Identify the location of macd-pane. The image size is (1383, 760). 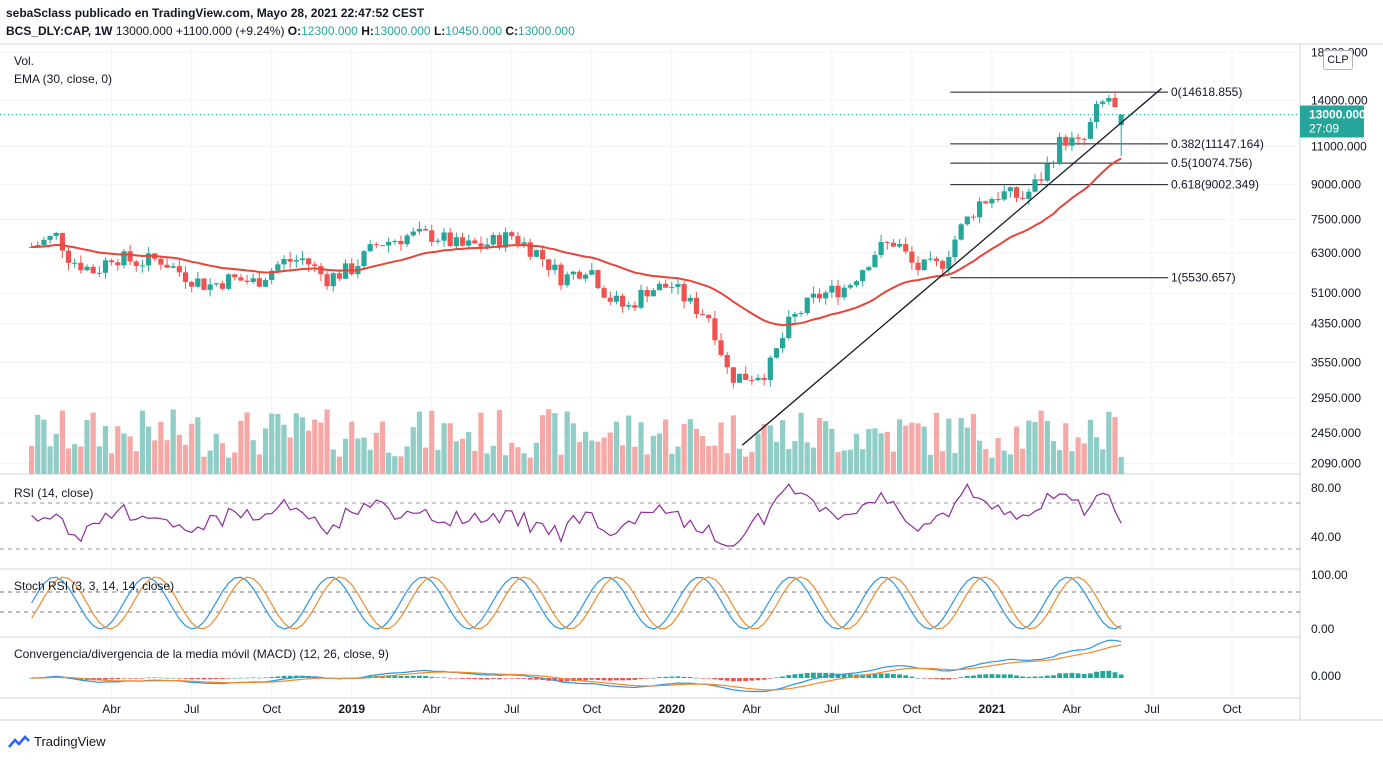
(576, 666).